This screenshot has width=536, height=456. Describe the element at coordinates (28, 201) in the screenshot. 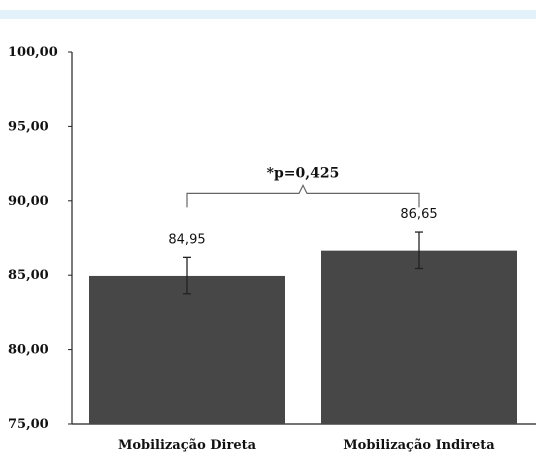

I see `y-tick-label: 90,00` at that location.